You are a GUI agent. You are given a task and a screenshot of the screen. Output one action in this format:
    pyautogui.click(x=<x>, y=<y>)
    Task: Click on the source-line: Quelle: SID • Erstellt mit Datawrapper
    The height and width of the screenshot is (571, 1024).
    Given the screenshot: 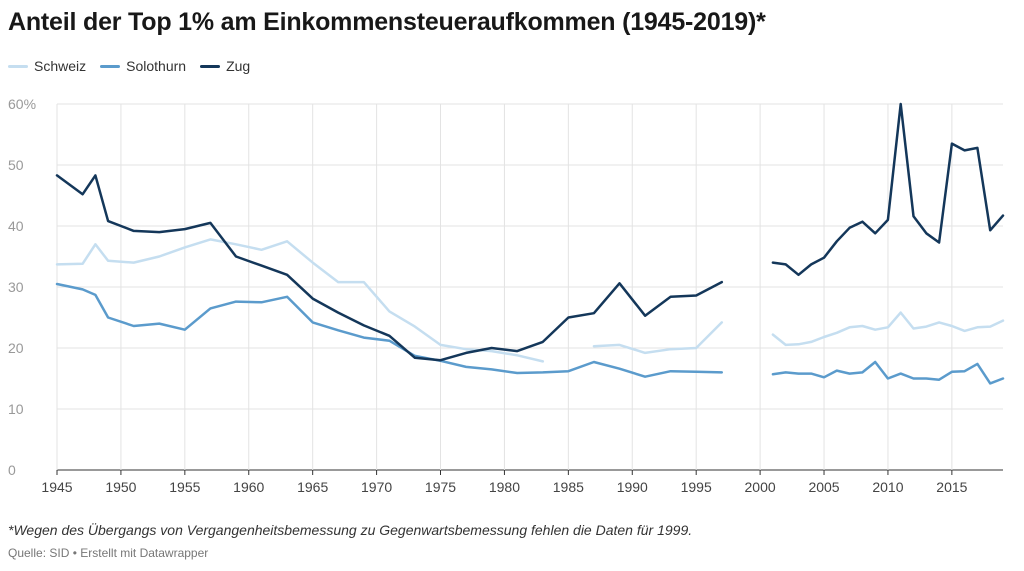 What is the action you would take?
    pyautogui.click(x=108, y=553)
    